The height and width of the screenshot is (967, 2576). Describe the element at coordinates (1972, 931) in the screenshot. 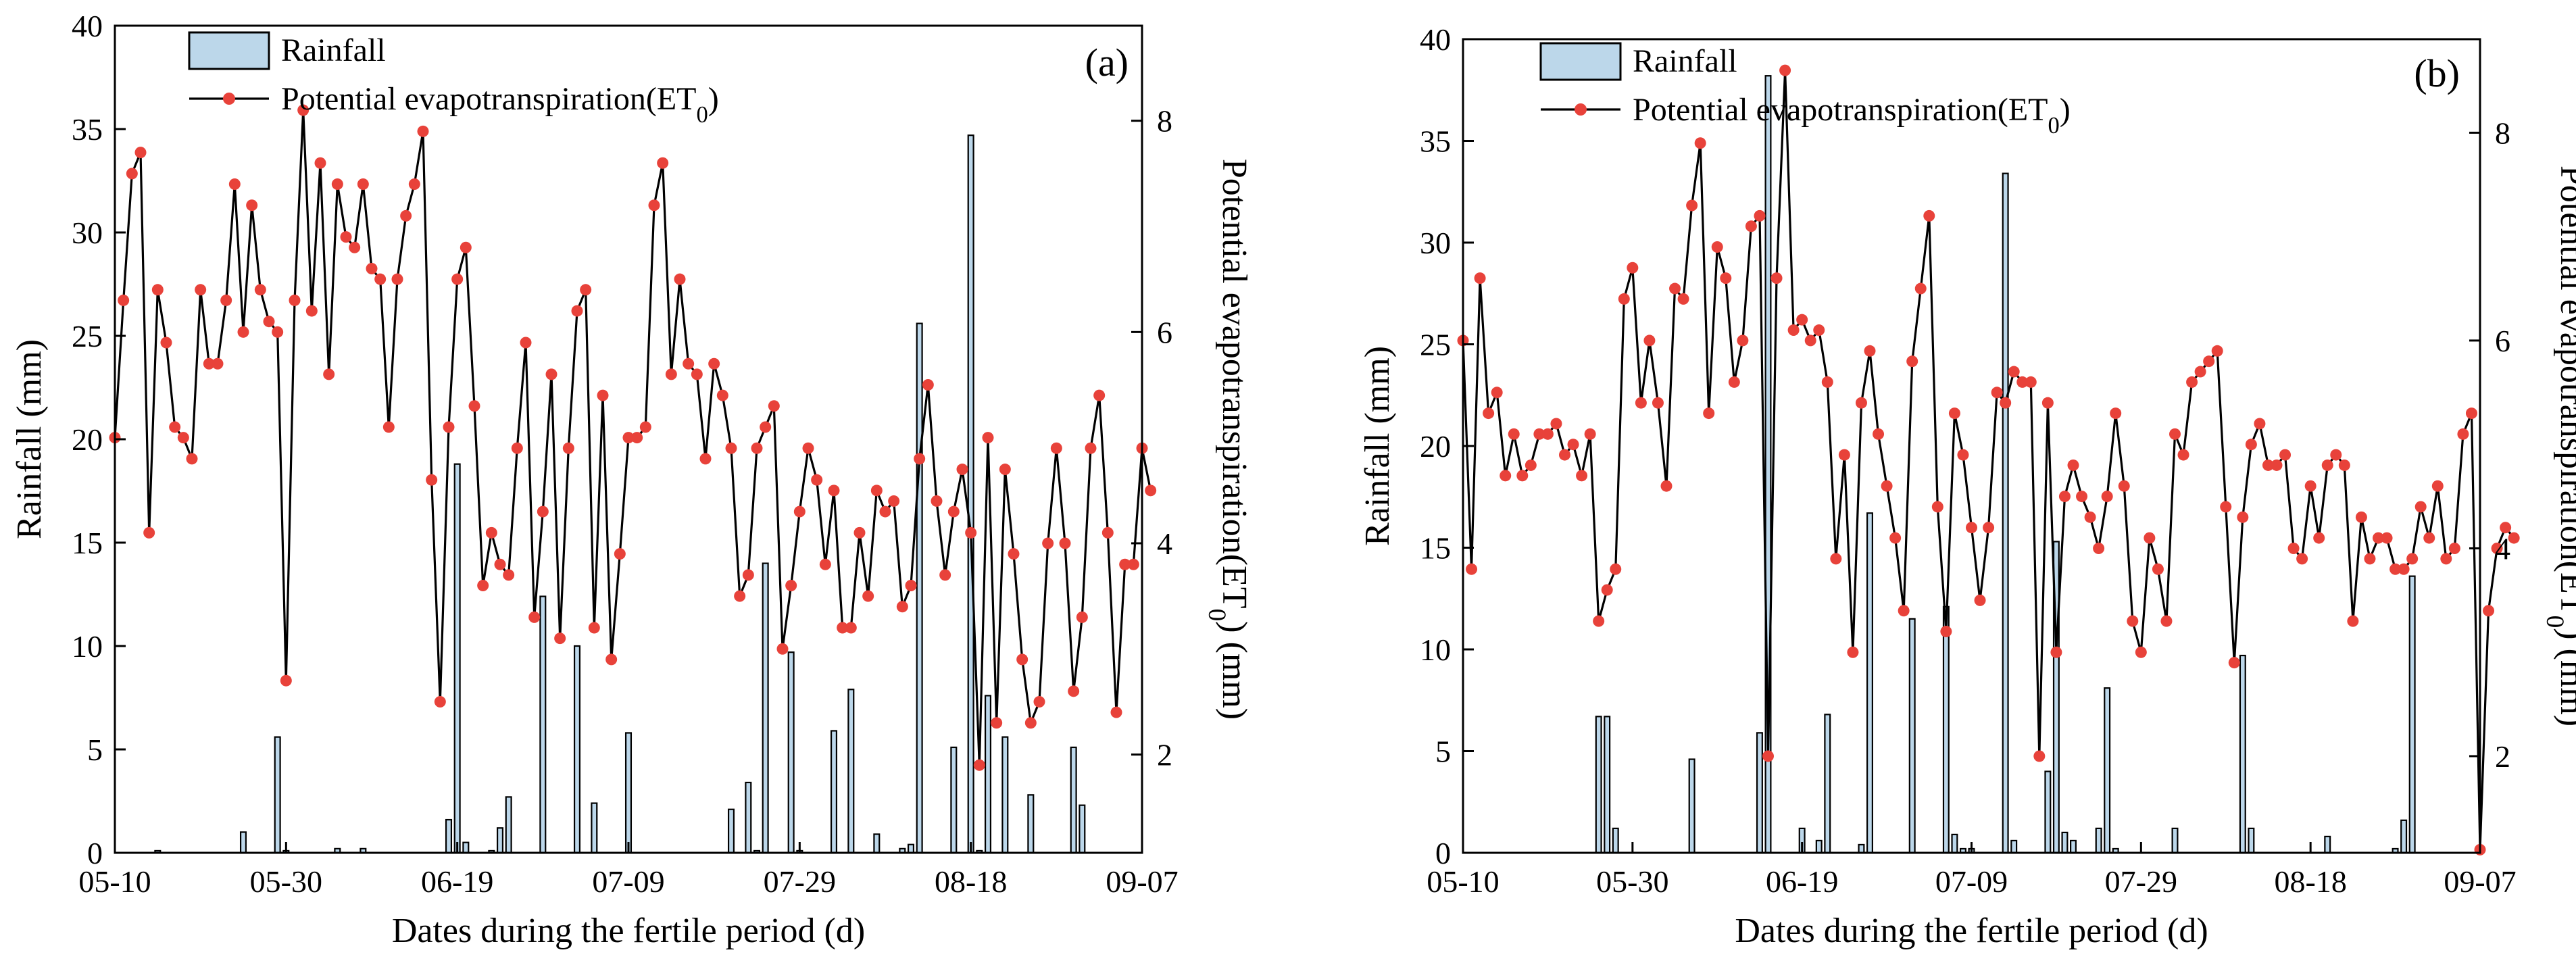

I see `x-axis-title: Dates during the fertile period (d)` at that location.